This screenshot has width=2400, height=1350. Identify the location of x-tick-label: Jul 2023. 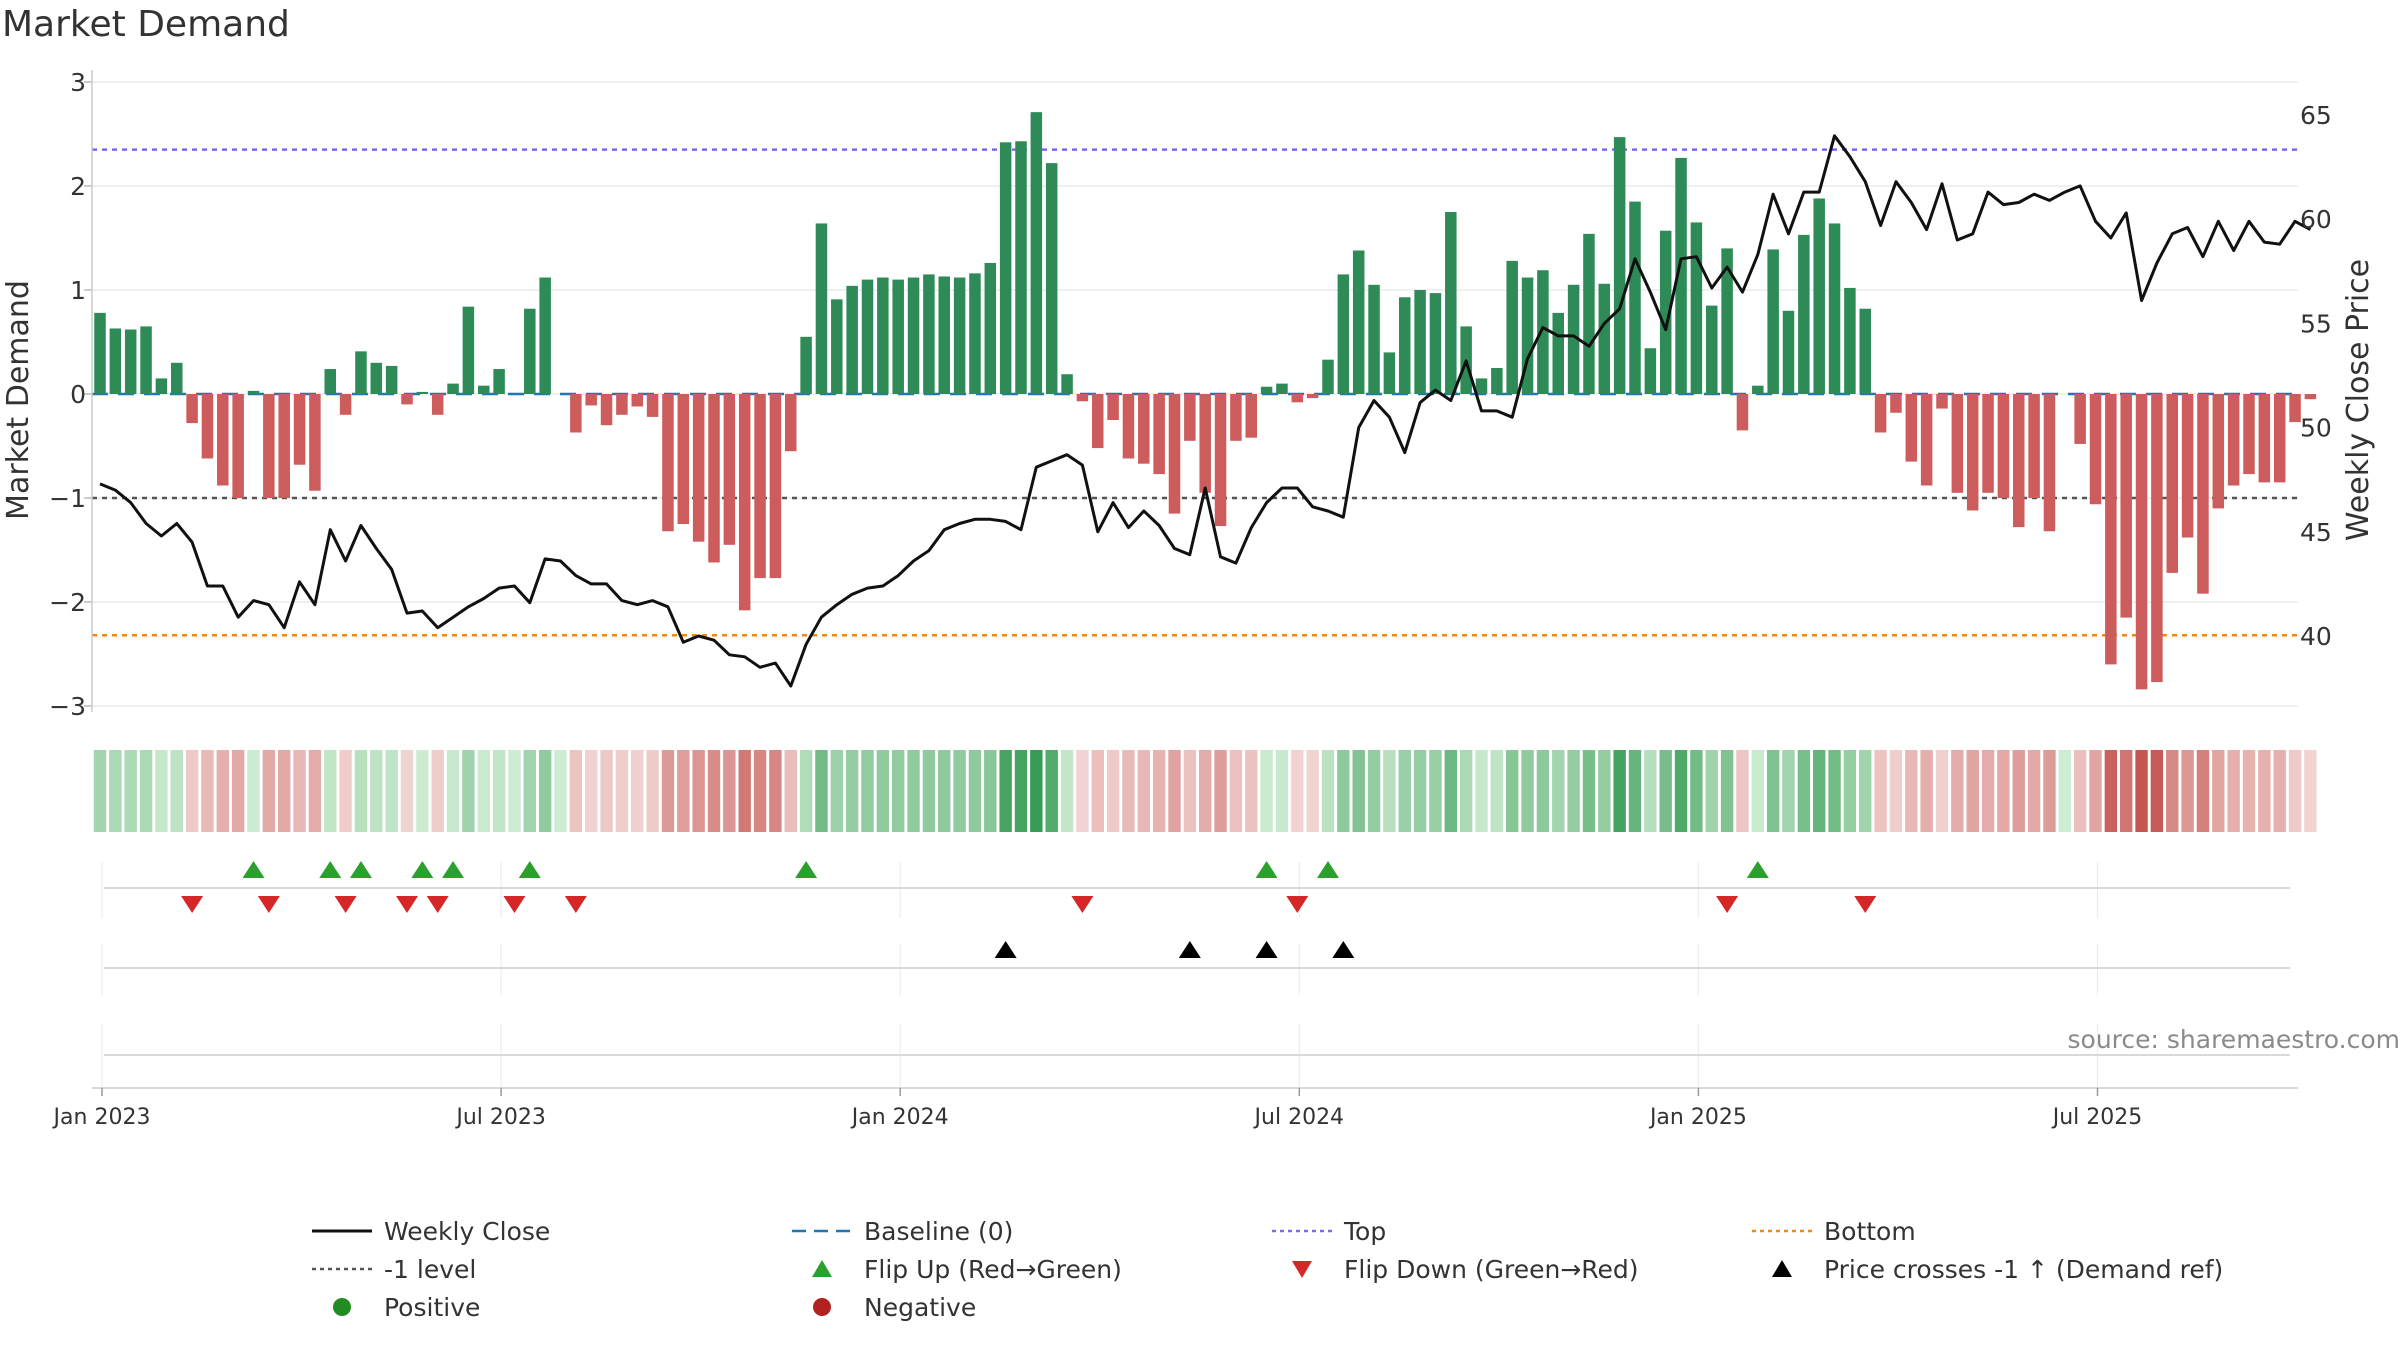
(500, 1117).